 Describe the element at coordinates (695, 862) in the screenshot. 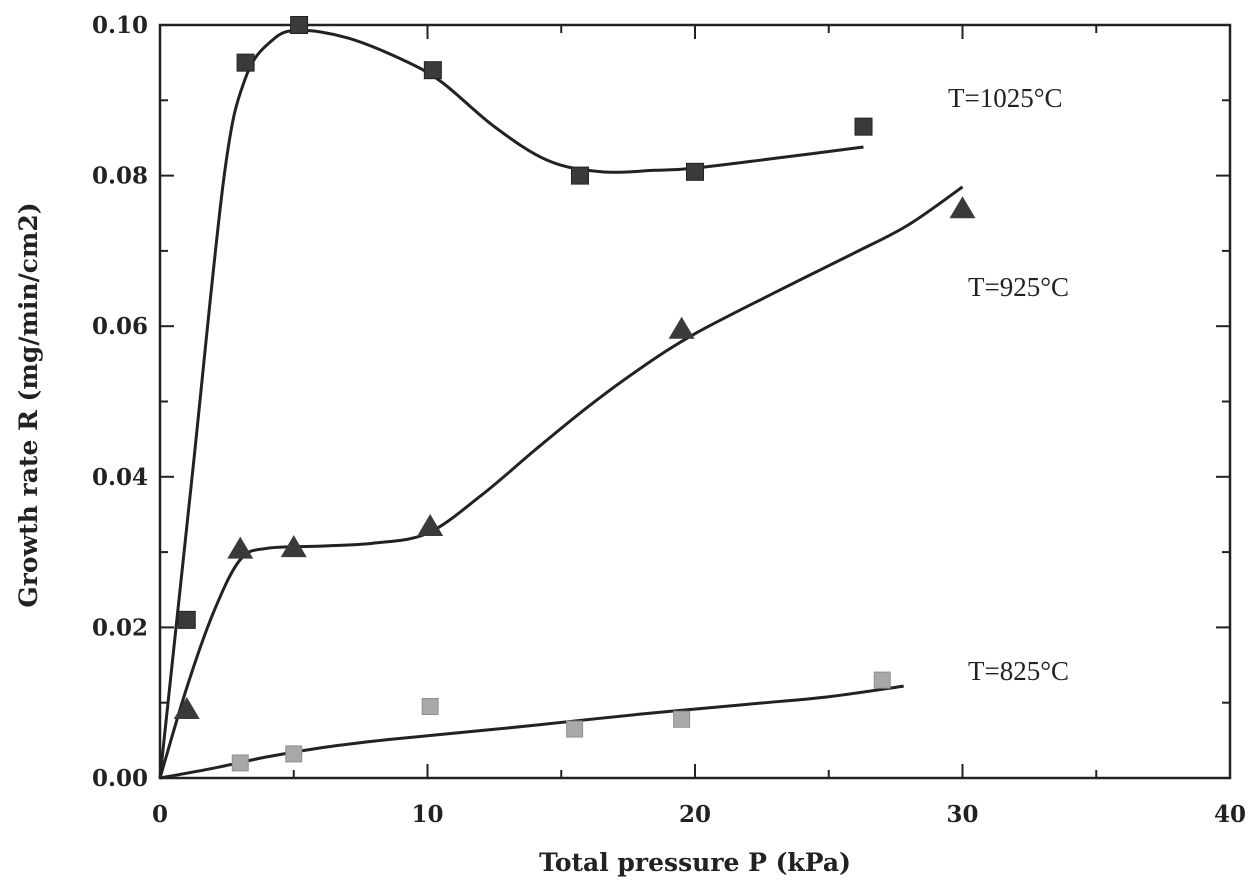

I see `x-axis-title: Total pressure P (kPa)` at that location.